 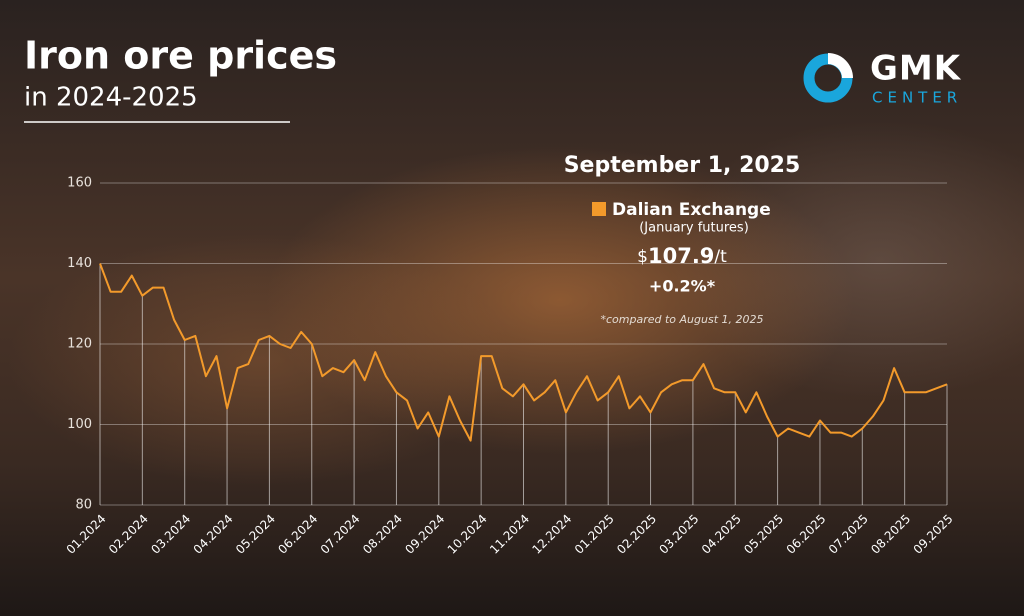 What do you see at coordinates (642, 257) in the screenshot?
I see `price-currency: $` at bounding box center [642, 257].